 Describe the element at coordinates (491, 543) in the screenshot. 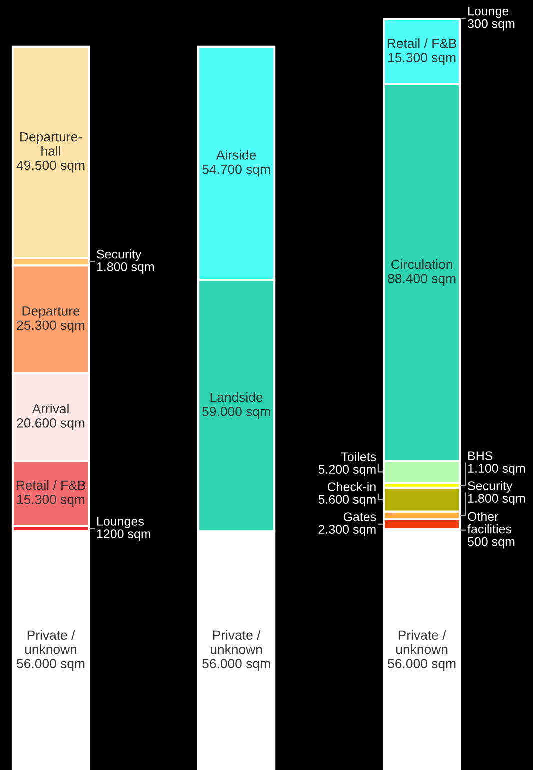

I see `data-label: 500 sqm` at that location.